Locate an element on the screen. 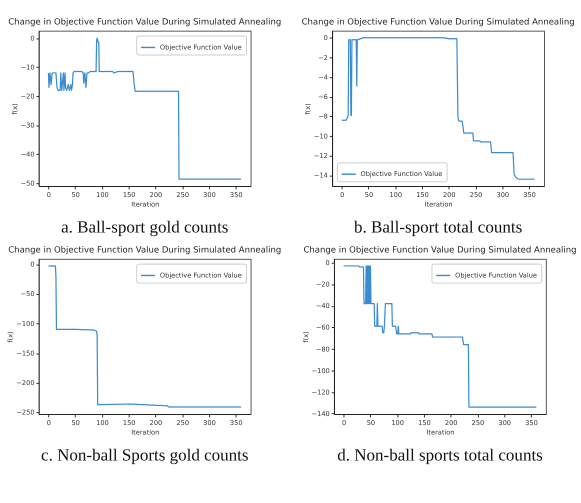 Image resolution: width=581 pixels, height=503 pixels. text: d. Non-ball sports total counts is located at coordinates (440, 454).